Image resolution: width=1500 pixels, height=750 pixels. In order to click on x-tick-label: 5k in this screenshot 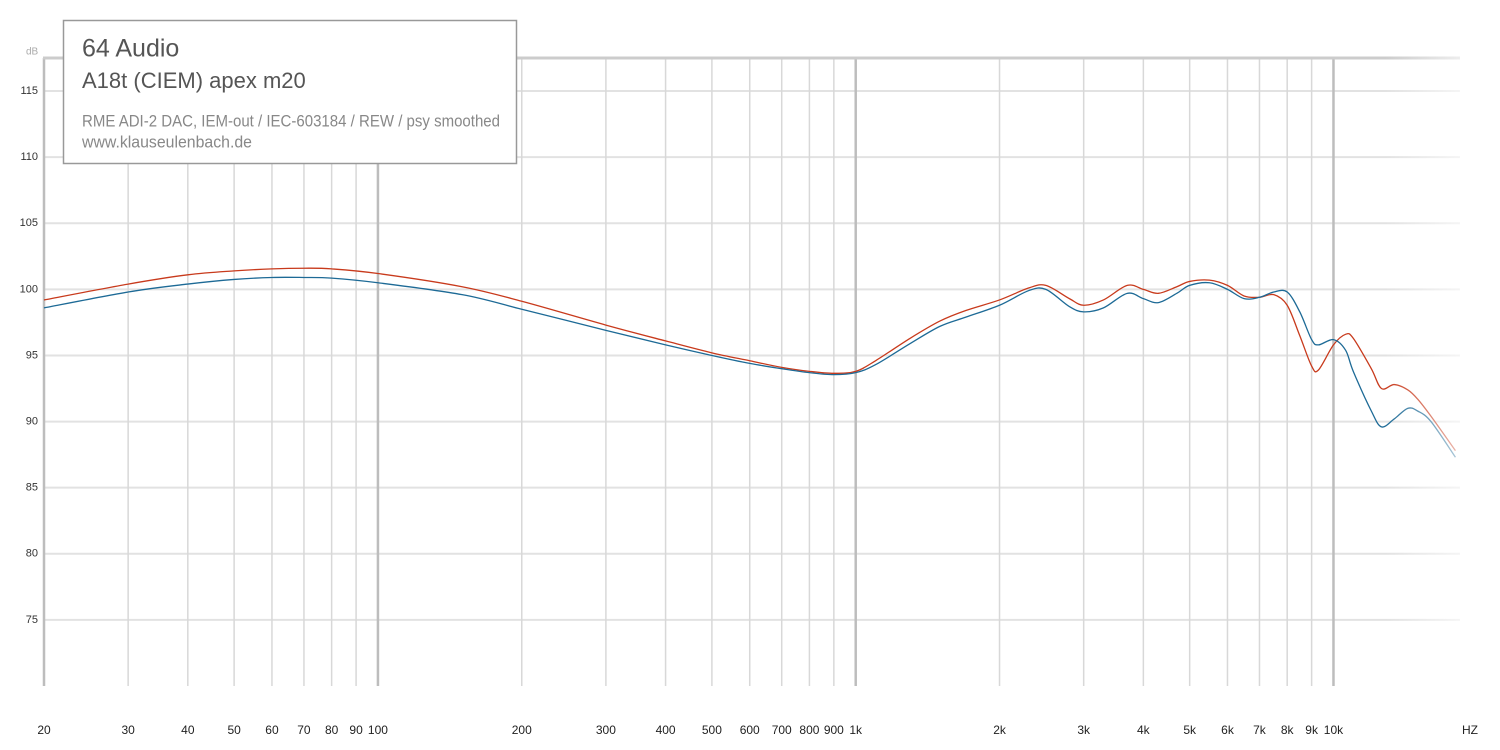, I will do `click(1190, 730)`.